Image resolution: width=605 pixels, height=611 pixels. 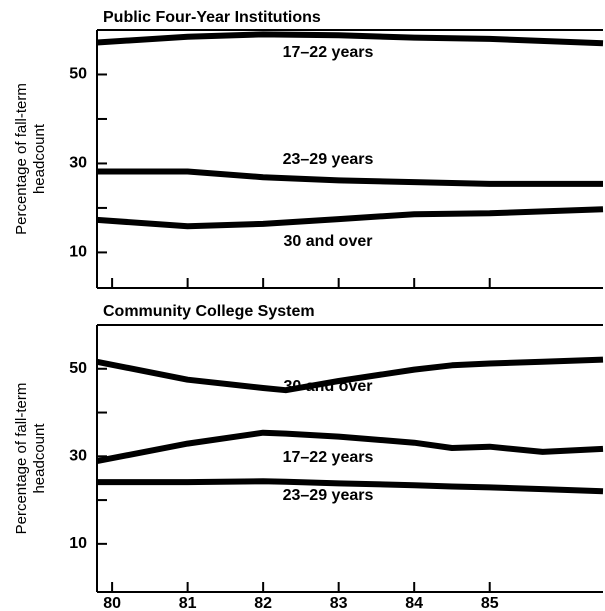 I want to click on x-tick-label: 80, so click(x=112, y=603).